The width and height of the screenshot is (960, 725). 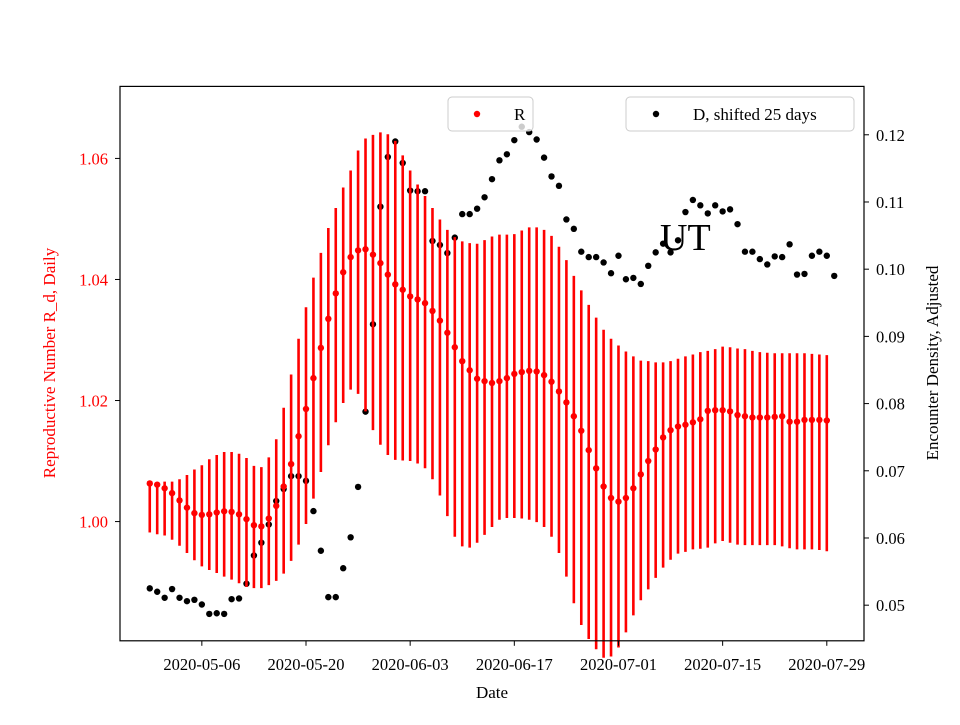 I want to click on y-right-tick-label: 0.06, so click(x=890, y=538).